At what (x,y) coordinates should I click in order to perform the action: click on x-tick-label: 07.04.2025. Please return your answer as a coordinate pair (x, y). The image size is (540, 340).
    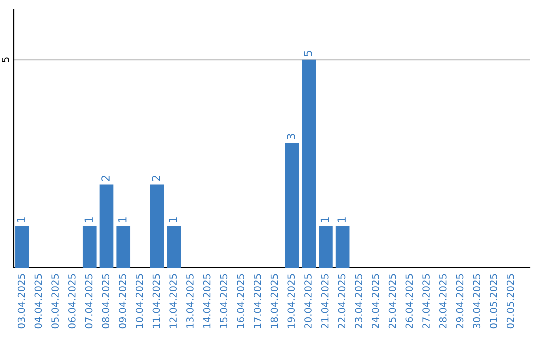
    Looking at the image, I should click on (89, 301).